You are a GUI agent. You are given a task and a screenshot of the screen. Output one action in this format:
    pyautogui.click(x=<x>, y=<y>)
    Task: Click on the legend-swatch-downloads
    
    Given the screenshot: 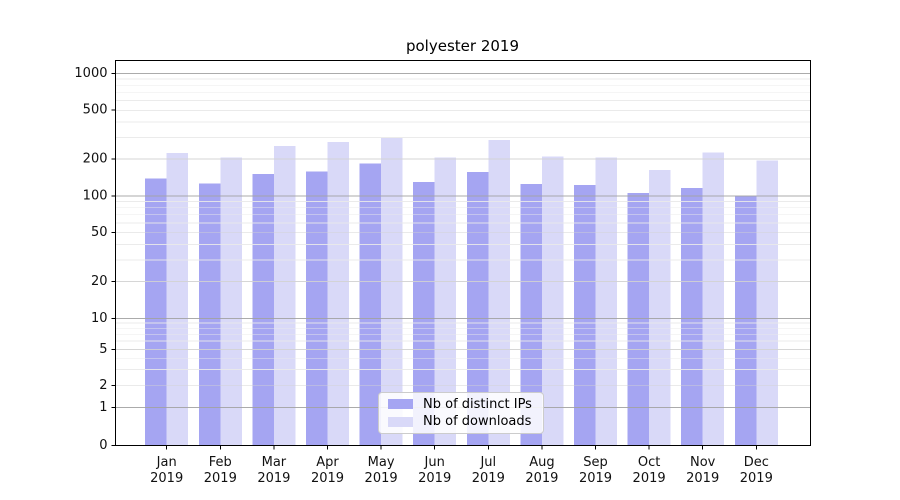 What is the action you would take?
    pyautogui.click(x=400, y=421)
    